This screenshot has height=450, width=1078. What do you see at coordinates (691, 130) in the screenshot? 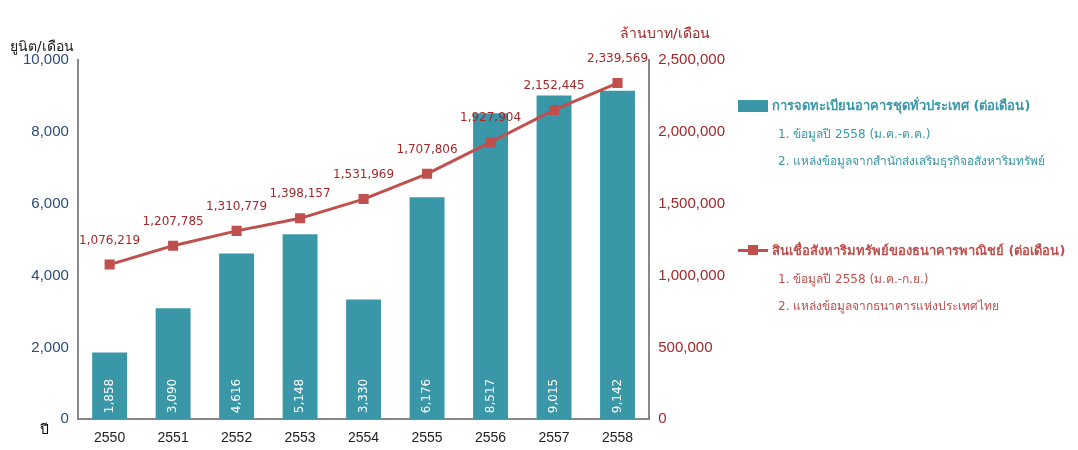
I see `y2-tick-label: 2,000,000` at bounding box center [691, 130].